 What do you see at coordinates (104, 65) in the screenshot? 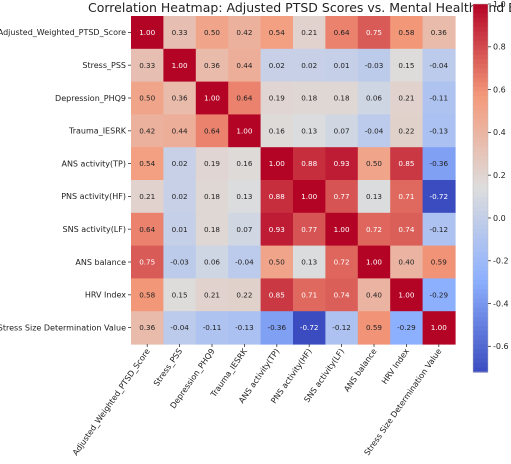
I see `y-tick-label: Stress_PSS` at bounding box center [104, 65].